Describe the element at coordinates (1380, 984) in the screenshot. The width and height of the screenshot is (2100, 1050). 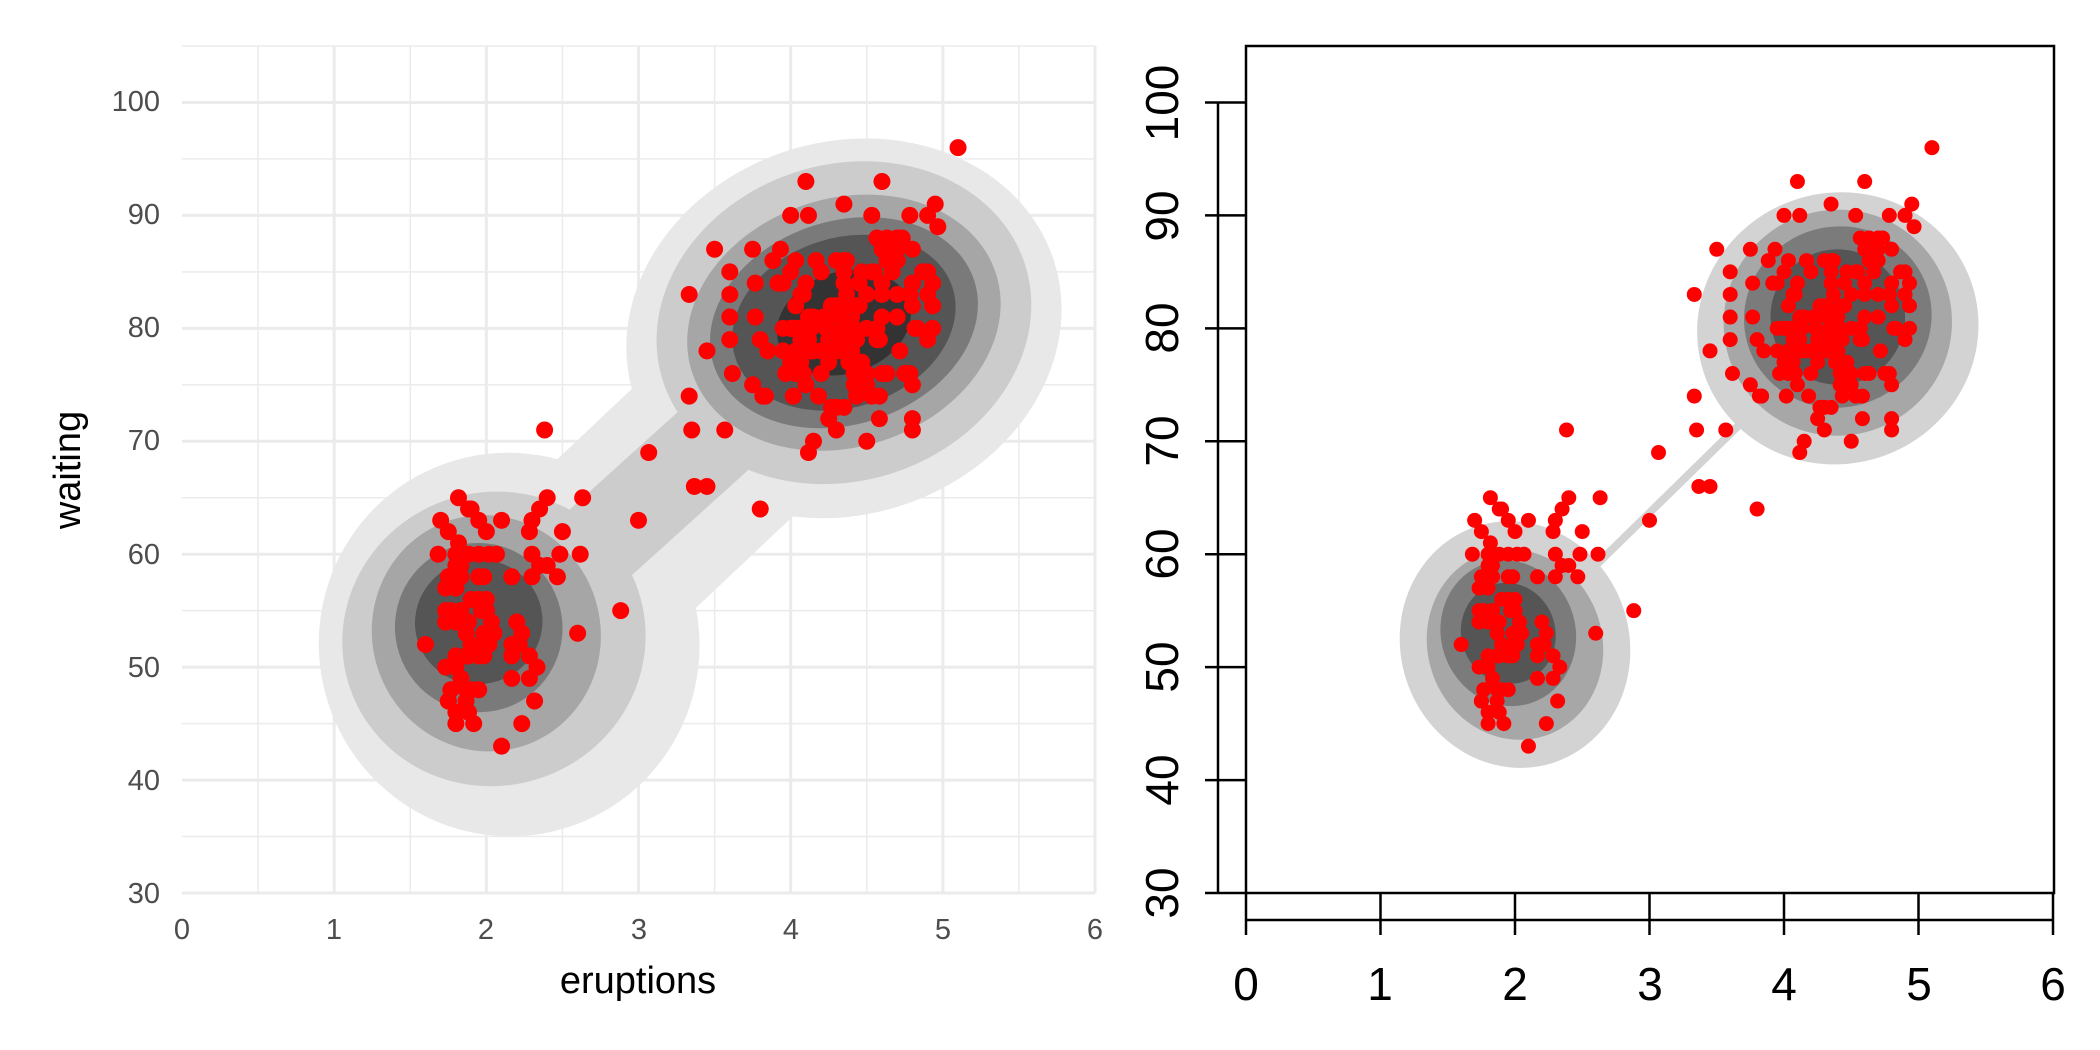
I see `right-x-tick-label: 1` at that location.